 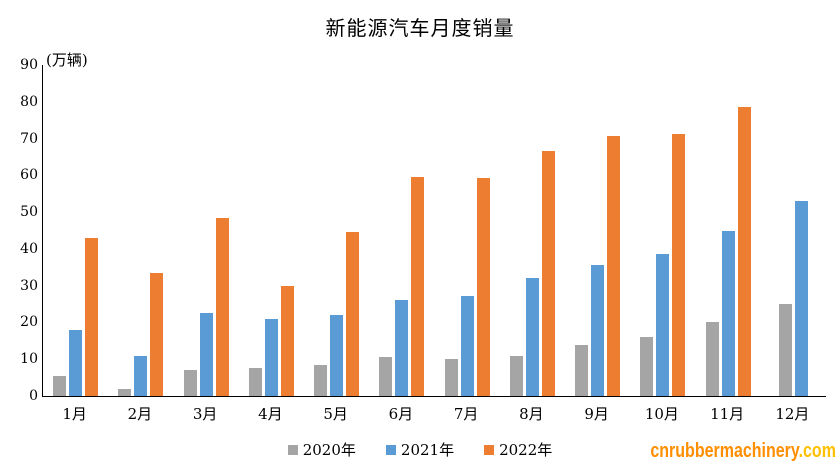 I want to click on x-axis-tick-label: 5月, so click(x=335, y=414).